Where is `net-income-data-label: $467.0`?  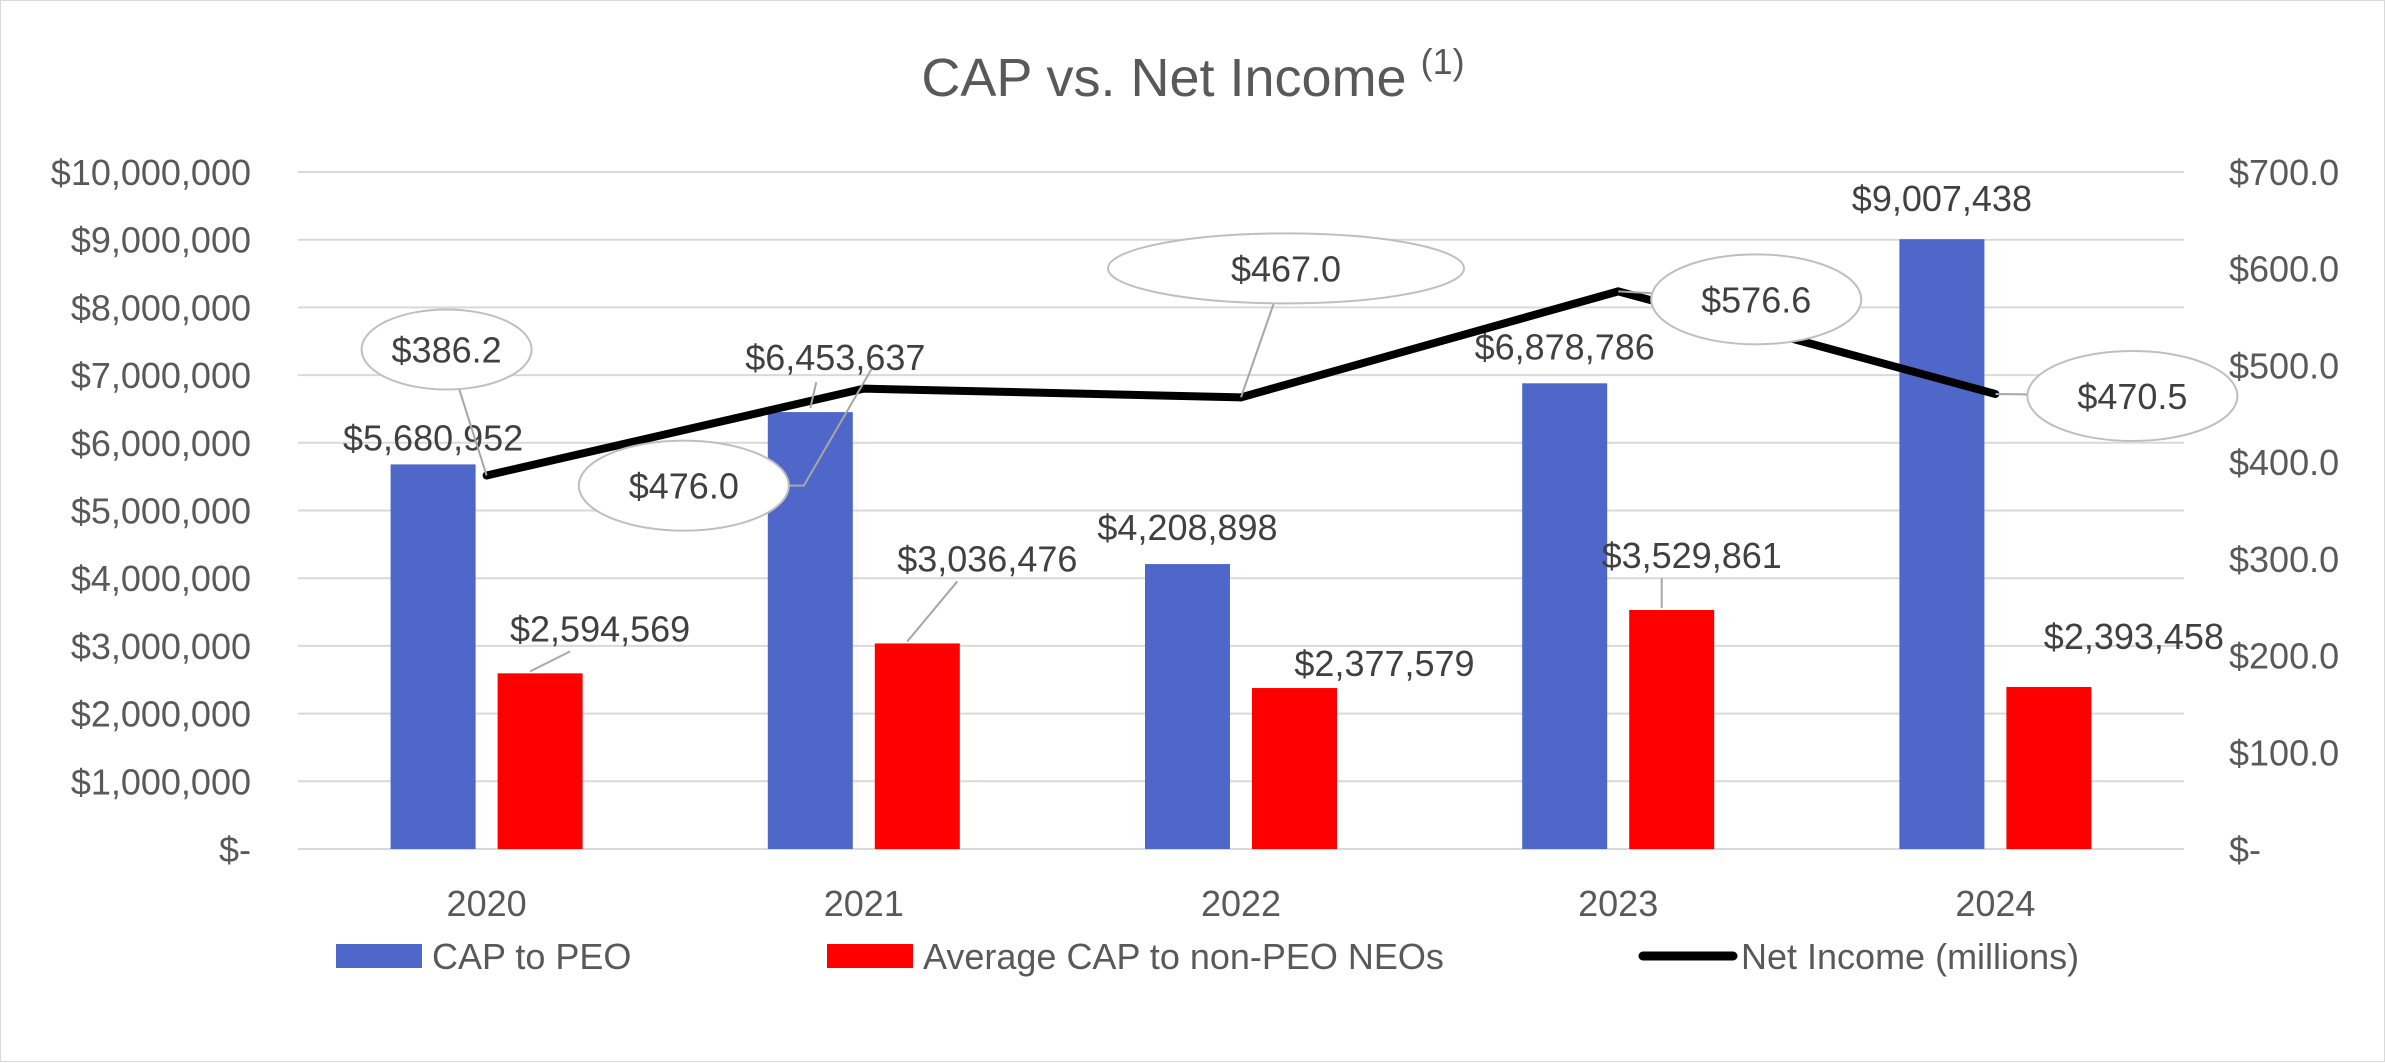 net-income-data-label: $467.0 is located at coordinates (1286, 268).